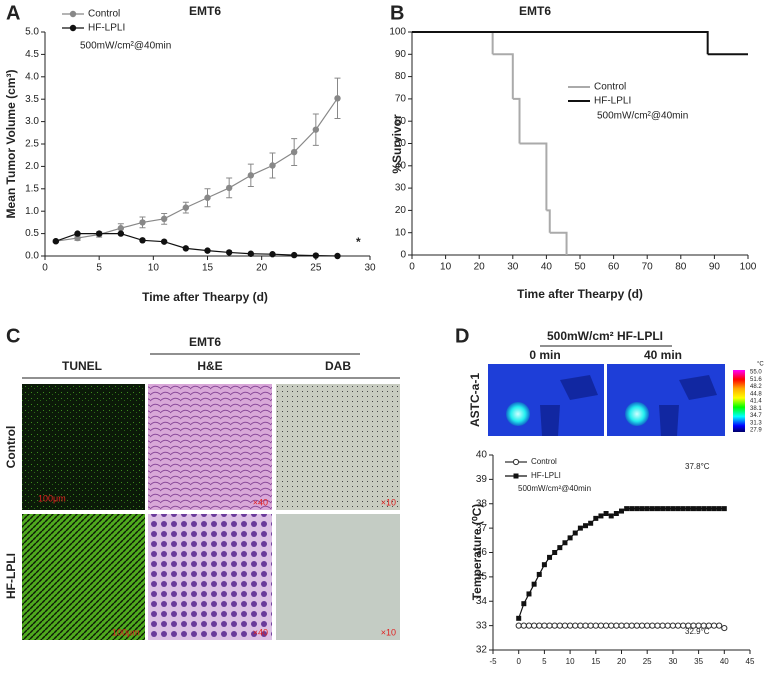 The height and width of the screenshot is (676, 768). I want to click on annotation: 32.9°C, so click(697, 631).